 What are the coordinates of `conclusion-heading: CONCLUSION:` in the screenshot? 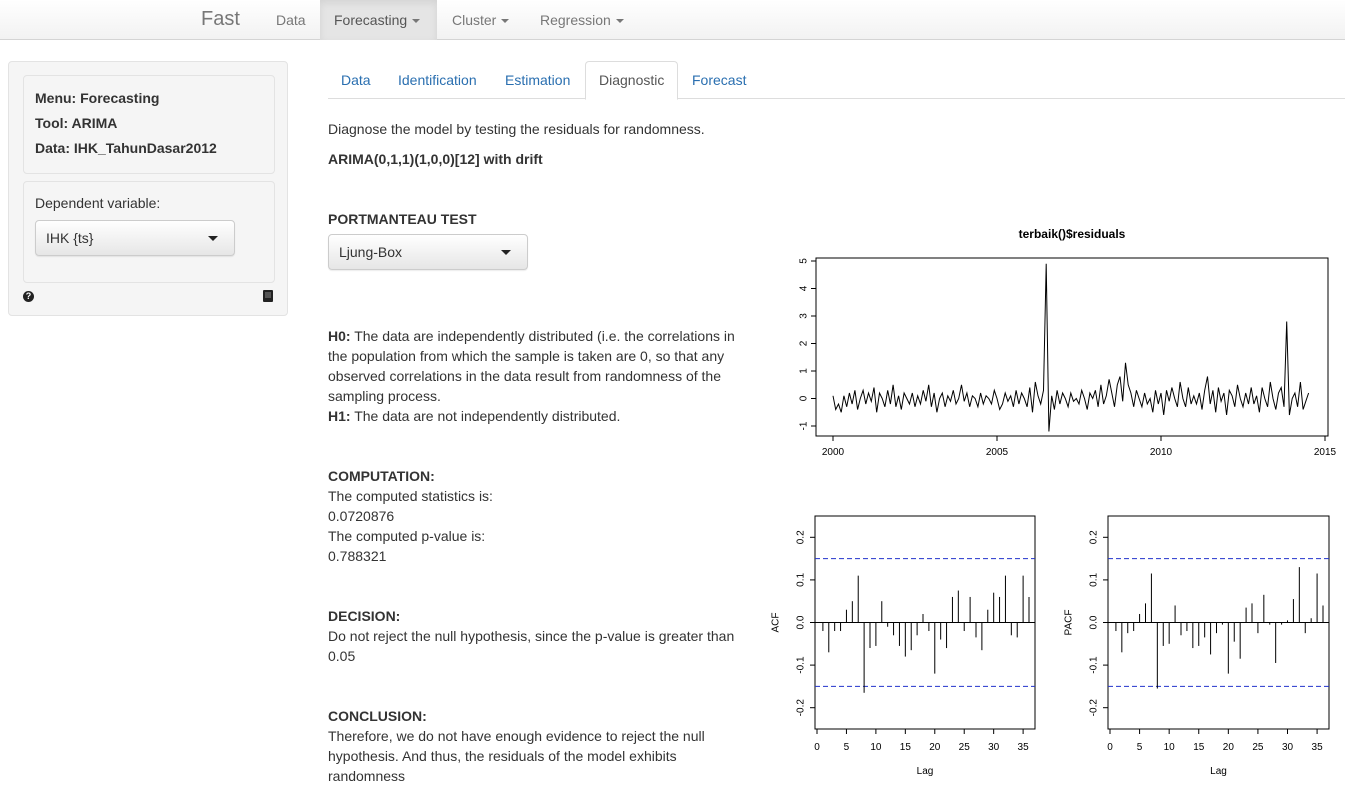 It's located at (377, 716).